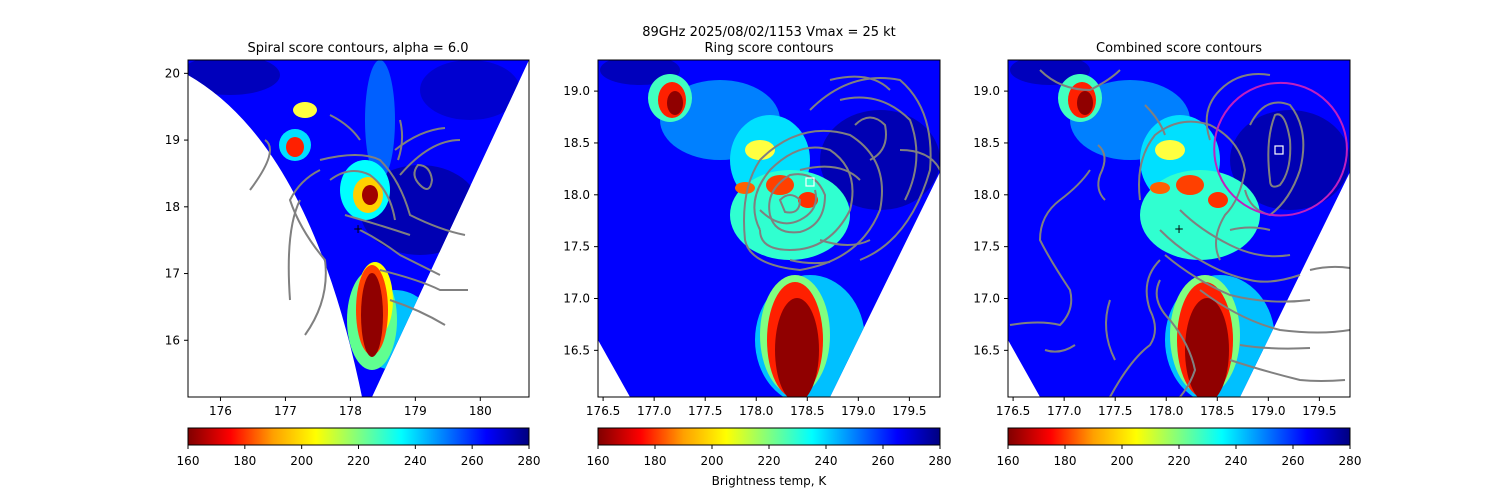  I want to click on panel-title: Ring score contours, so click(768, 48).